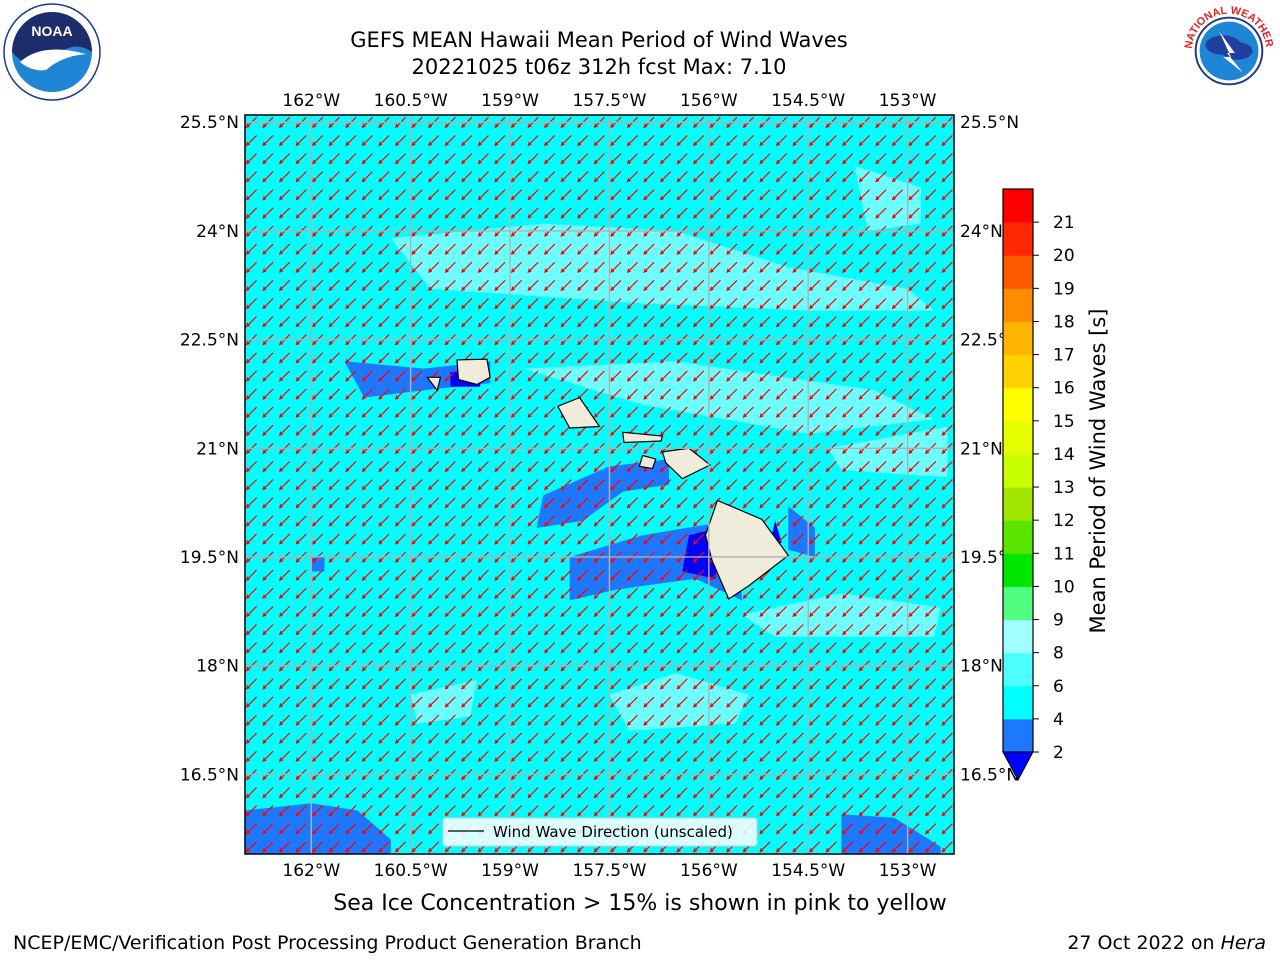 Image resolution: width=1280 pixels, height=960 pixels. What do you see at coordinates (1064, 389) in the screenshot?
I see `colorbar-tick-label: 16` at bounding box center [1064, 389].